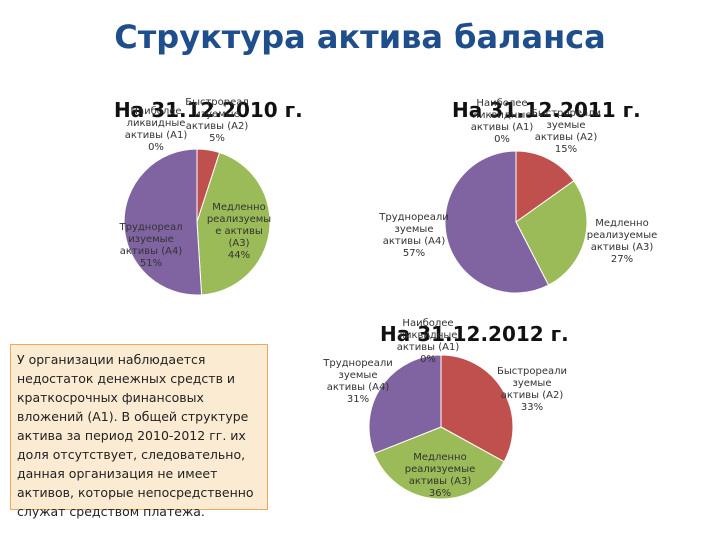 This screenshot has width=720, height=540. Describe the element at coordinates (474, 334) in the screenshot. I see `chart-title-2012: На 31.12.2012 г.` at that location.